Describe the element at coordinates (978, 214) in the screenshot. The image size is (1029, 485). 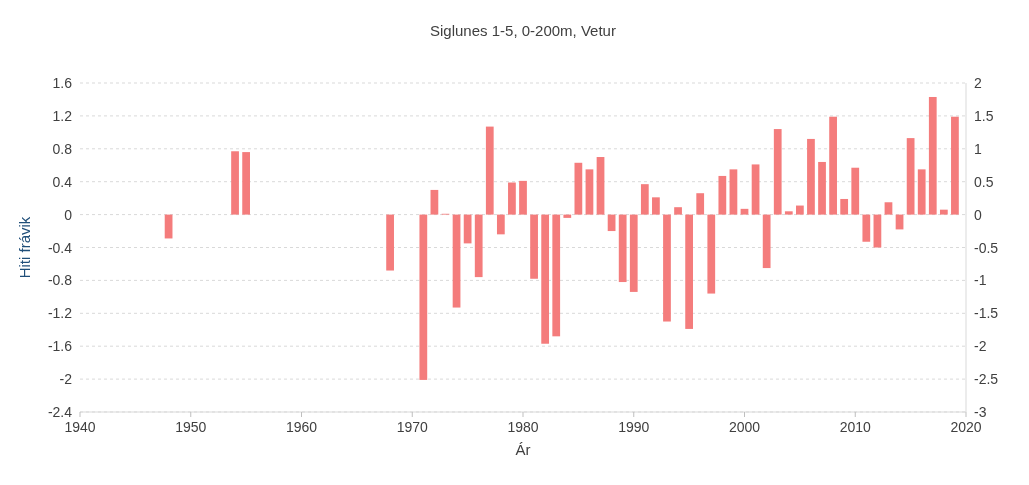
I see `y2-tick-label: 0` at that location.